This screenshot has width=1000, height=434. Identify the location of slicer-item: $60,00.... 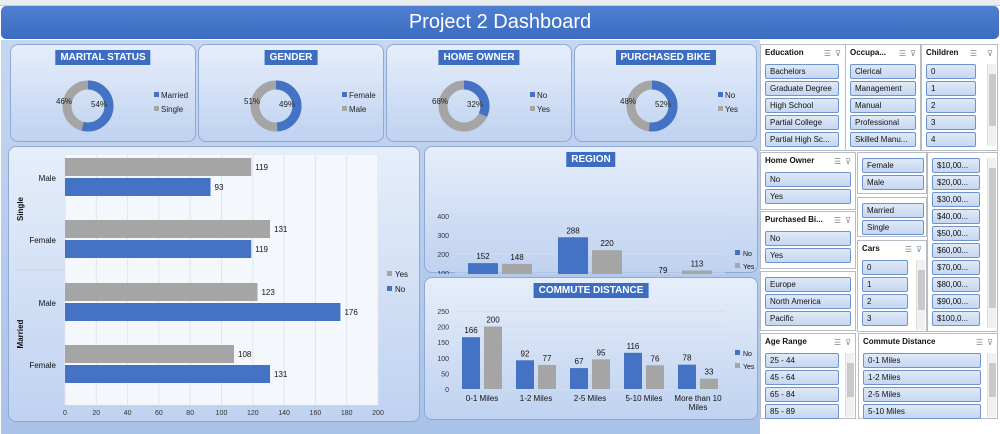
(956, 250).